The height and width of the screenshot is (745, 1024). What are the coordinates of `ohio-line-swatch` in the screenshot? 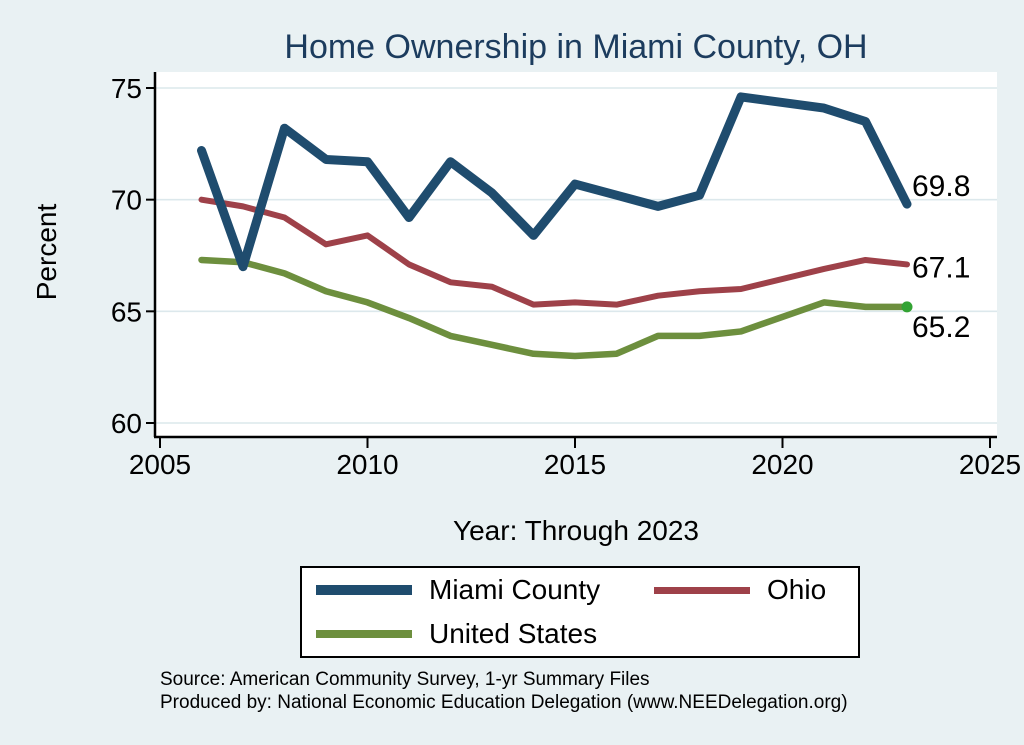 It's located at (702, 590).